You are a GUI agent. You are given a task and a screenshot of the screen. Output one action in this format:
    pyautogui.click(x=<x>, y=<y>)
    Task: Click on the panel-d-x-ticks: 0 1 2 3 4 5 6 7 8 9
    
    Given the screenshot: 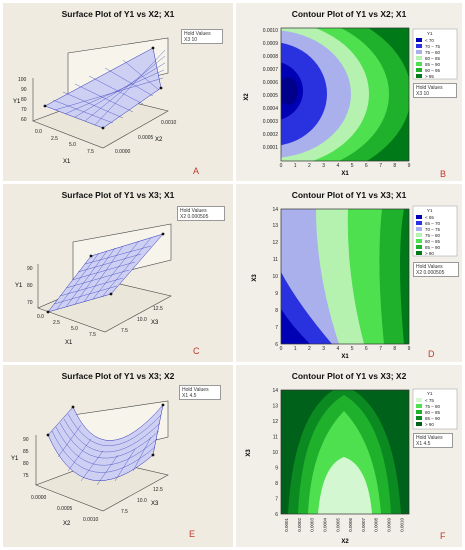 What is the action you would take?
    pyautogui.click(x=345, y=349)
    